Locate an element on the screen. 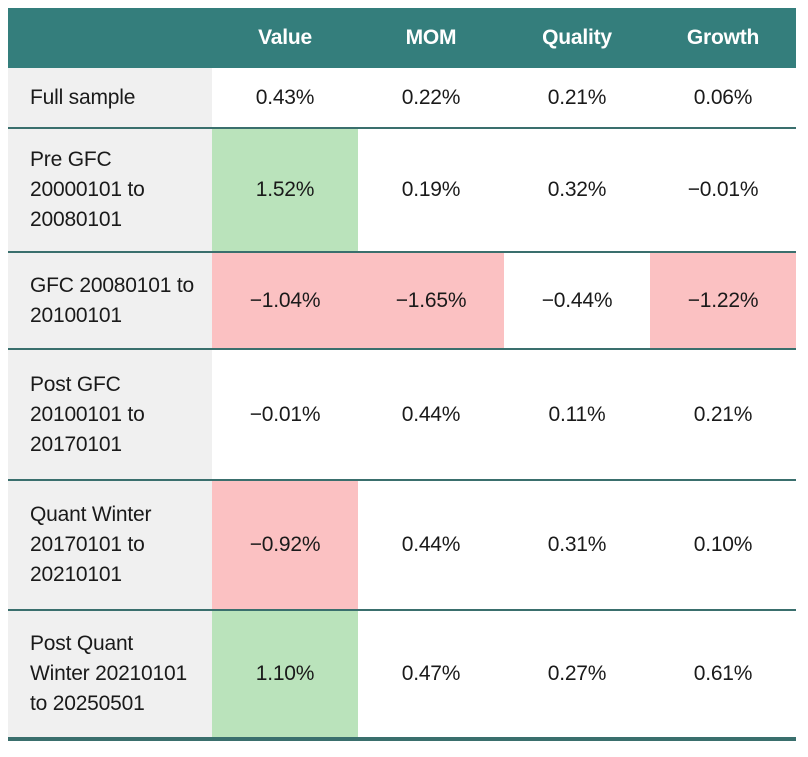 This screenshot has width=808, height=757. row-label: GFC 20080101 to 20100101 is located at coordinates (110, 300).